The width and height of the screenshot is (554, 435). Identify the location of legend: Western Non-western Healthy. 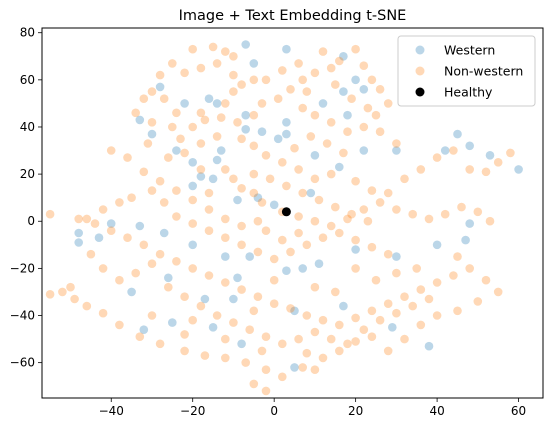
(466, 71).